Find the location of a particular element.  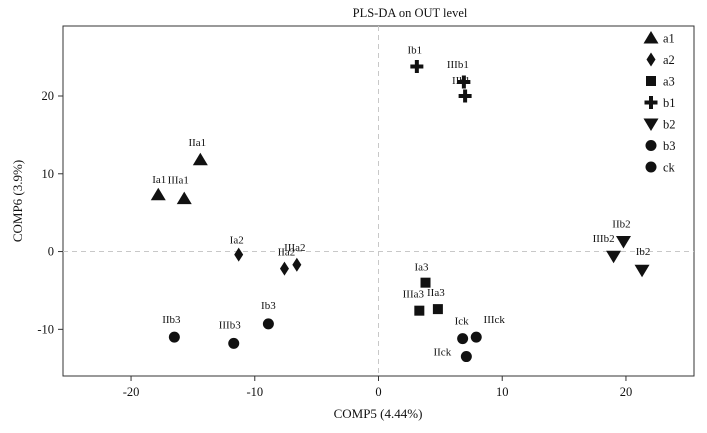

point-label: IIa3 is located at coordinates (436, 293).